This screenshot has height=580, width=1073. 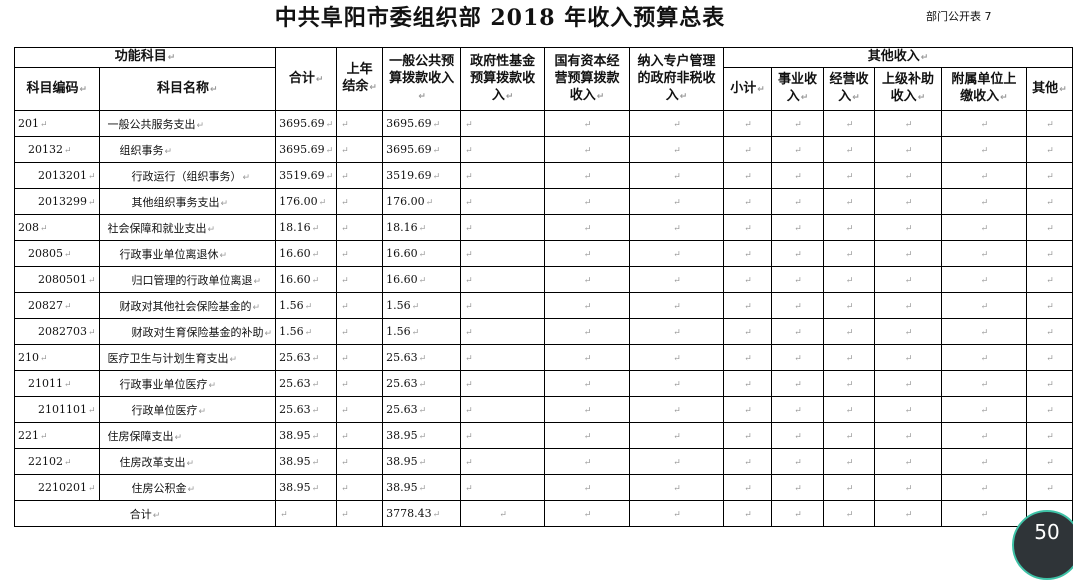 I want to click on row-general: 1.56, so click(x=422, y=305).